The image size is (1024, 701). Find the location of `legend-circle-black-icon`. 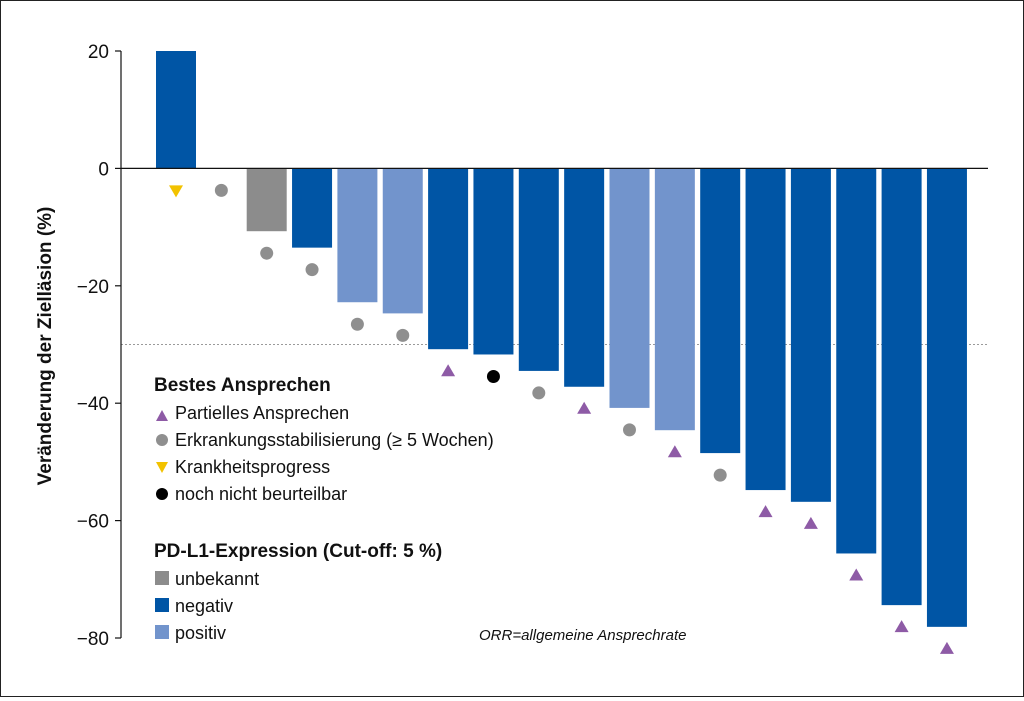

legend-circle-black-icon is located at coordinates (162, 494).